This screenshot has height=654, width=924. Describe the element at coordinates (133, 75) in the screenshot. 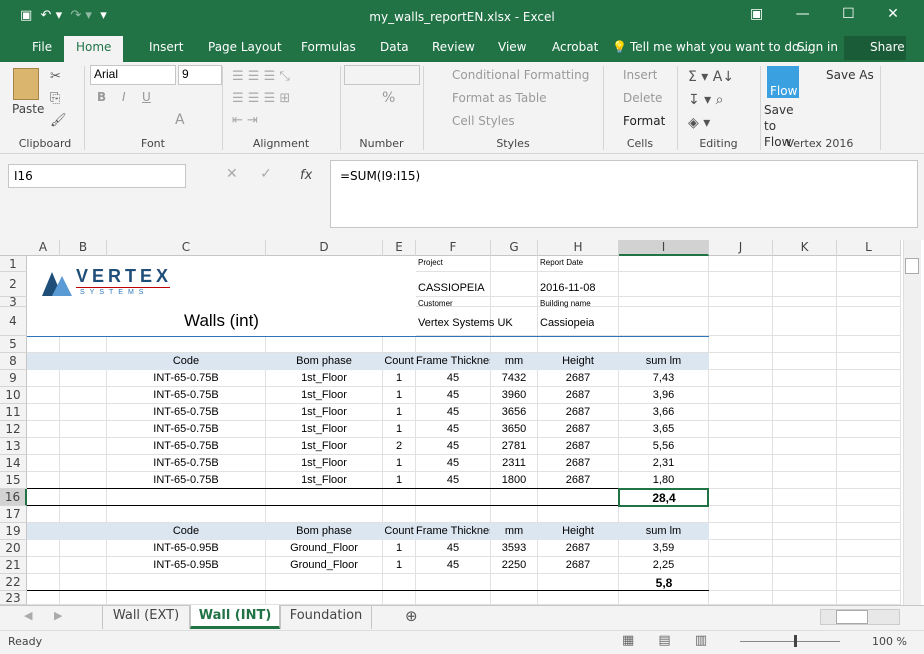

I see `font-box` at that location.